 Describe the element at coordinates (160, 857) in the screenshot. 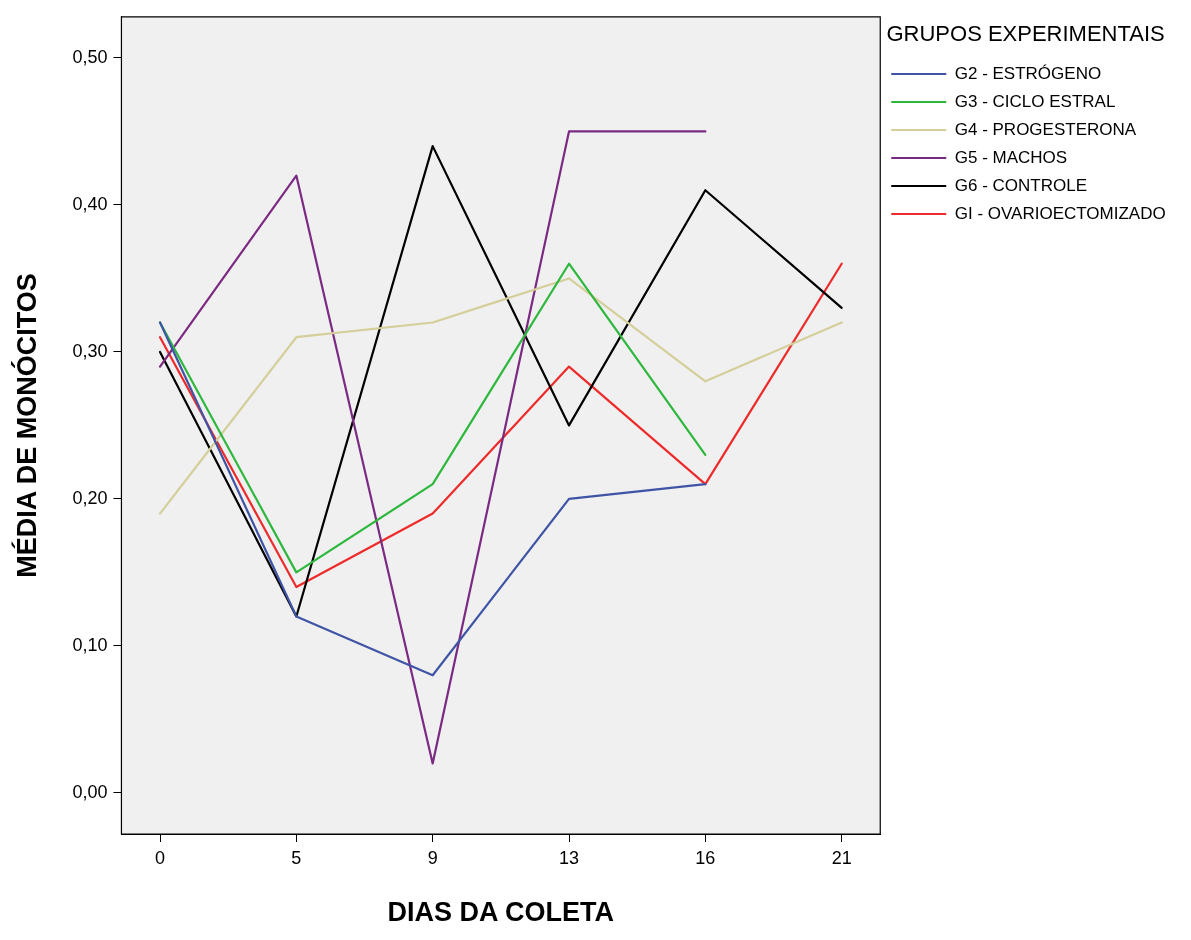

I see `x-tick-label: 0` at that location.